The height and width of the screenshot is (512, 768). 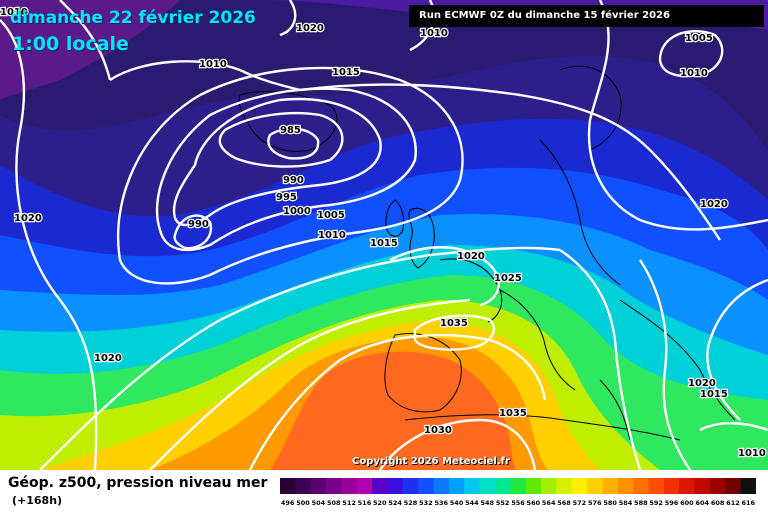 I want to click on scale-value: 584, so click(x=626, y=503).